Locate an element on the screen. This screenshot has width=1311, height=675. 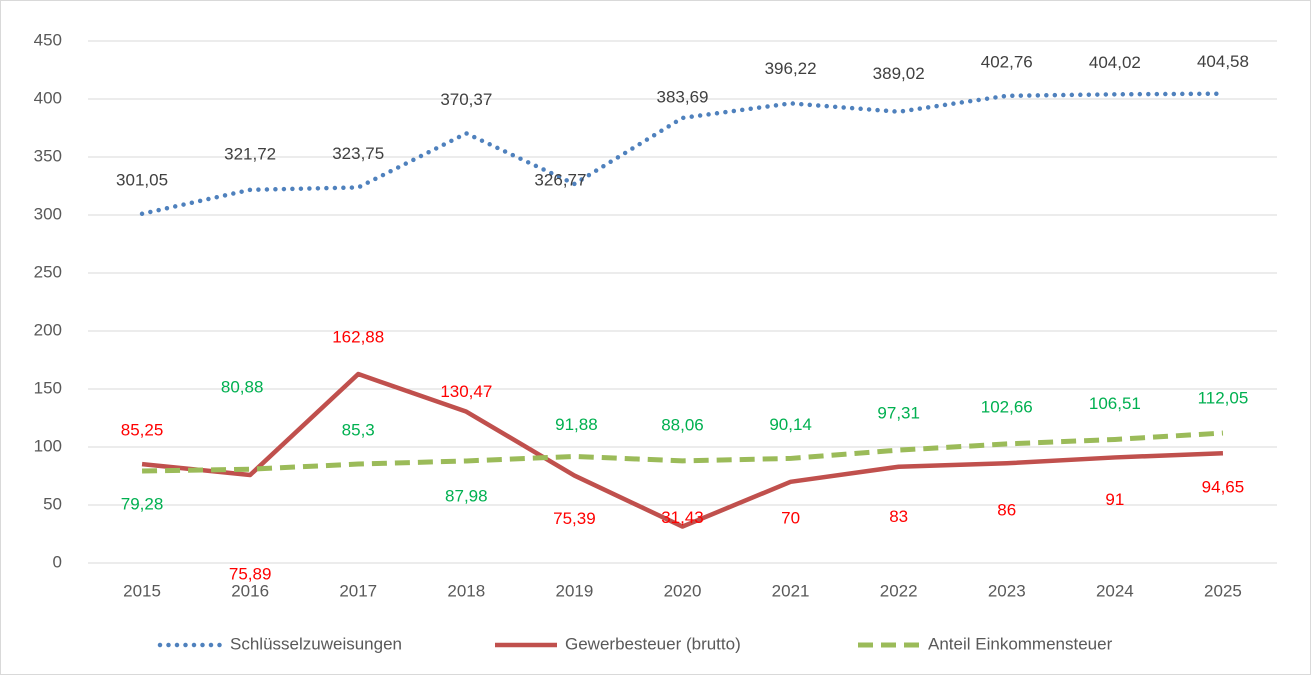
data-label: 389,02 is located at coordinates (899, 73).